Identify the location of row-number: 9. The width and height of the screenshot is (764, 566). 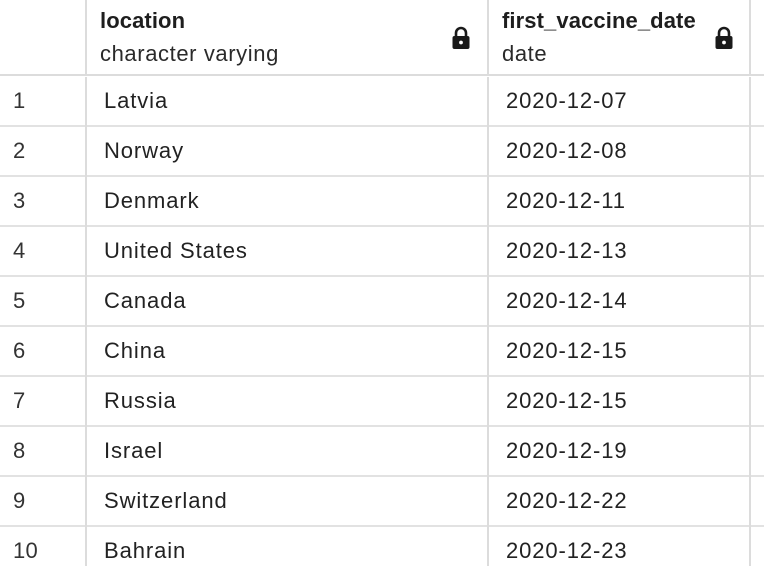
(43, 502).